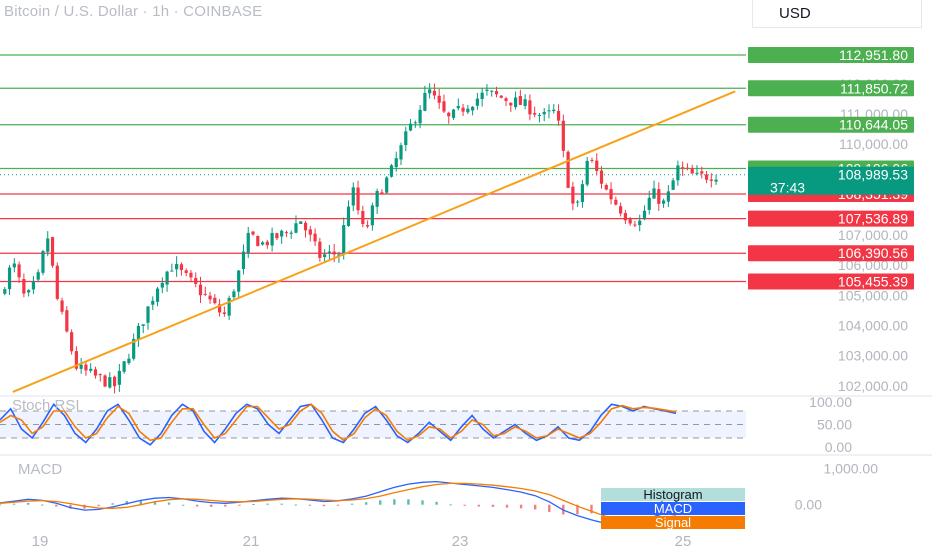 The image size is (932, 550). Describe the element at coordinates (338, 502) in the screenshot. I see `macd-line-signal` at that location.